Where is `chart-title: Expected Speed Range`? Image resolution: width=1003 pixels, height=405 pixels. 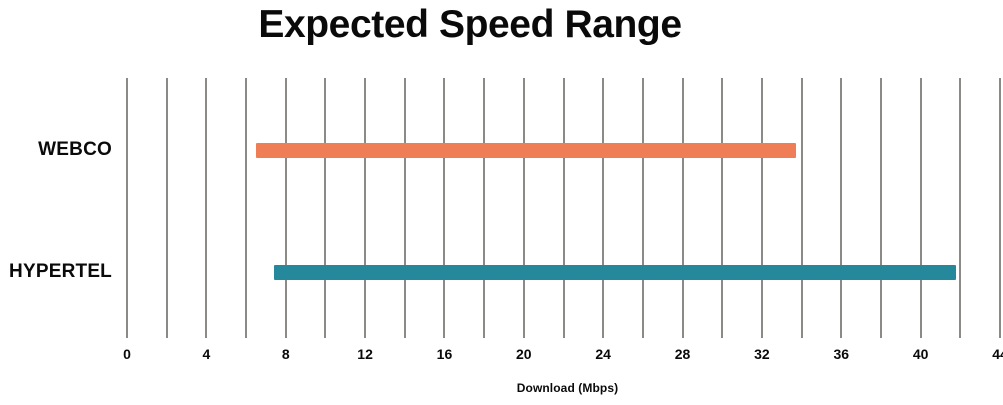
chart-title: Expected Speed Range is located at coordinates (470, 24).